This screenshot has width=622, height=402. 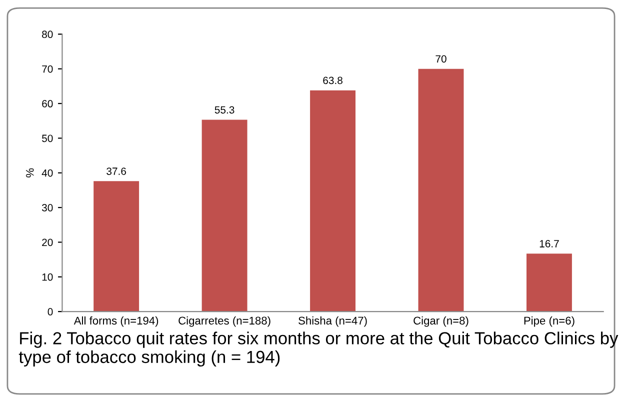 I want to click on y-tick-label: 0, so click(x=50, y=312).